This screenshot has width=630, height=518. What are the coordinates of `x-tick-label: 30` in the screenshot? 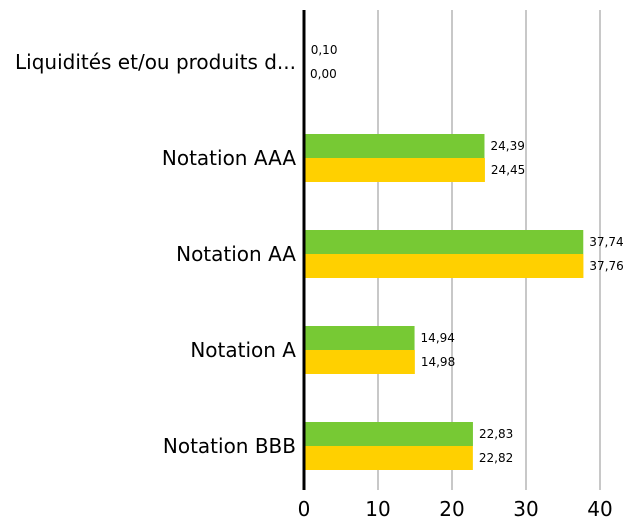 It's located at (525, 507).